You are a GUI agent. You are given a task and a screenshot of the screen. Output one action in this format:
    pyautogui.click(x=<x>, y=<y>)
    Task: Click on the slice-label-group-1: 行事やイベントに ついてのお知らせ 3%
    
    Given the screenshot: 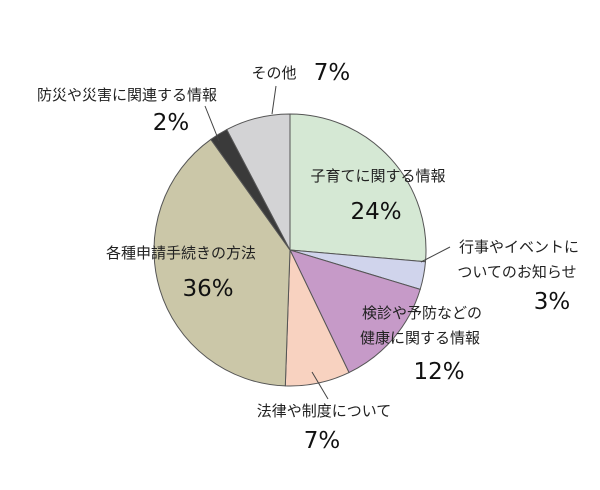 What is the action you would take?
    pyautogui.click(x=518, y=276)
    